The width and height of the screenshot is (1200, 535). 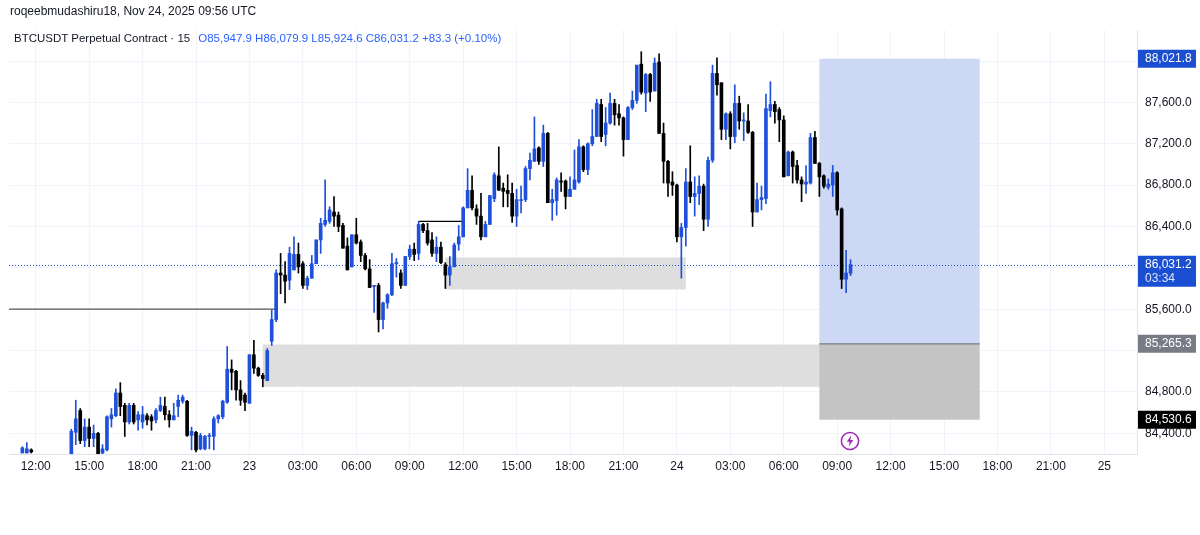 I want to click on y-tick-label: 87,600.0, so click(x=1169, y=101).